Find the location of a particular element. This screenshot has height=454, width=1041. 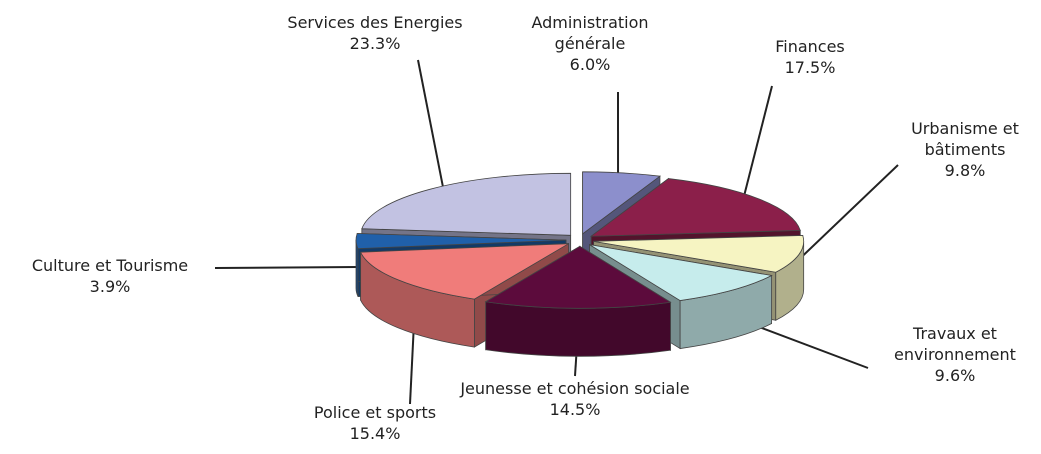

slice-label: Urbanisme et bâtiments 9.8% is located at coordinates (960, 149).